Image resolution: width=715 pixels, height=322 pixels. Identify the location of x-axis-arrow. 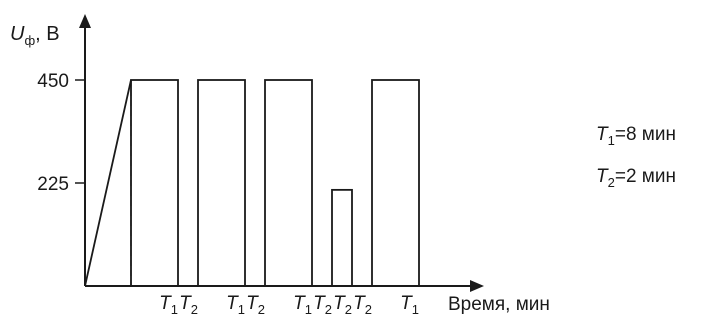
(477, 286).